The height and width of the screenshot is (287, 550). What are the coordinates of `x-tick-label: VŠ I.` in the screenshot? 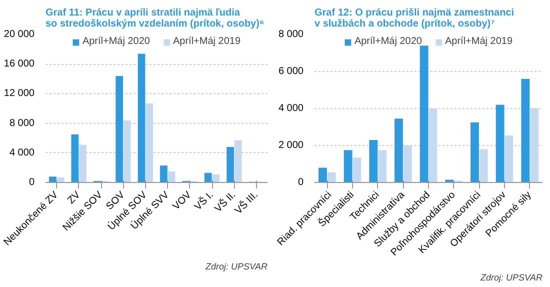 It's located at (204, 200).